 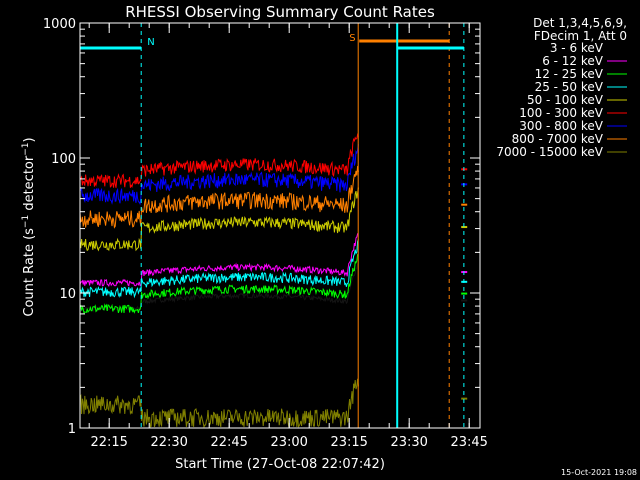 I want to click on y-axis-label: Count Rate (s−1 detector−1), so click(x=29, y=226).